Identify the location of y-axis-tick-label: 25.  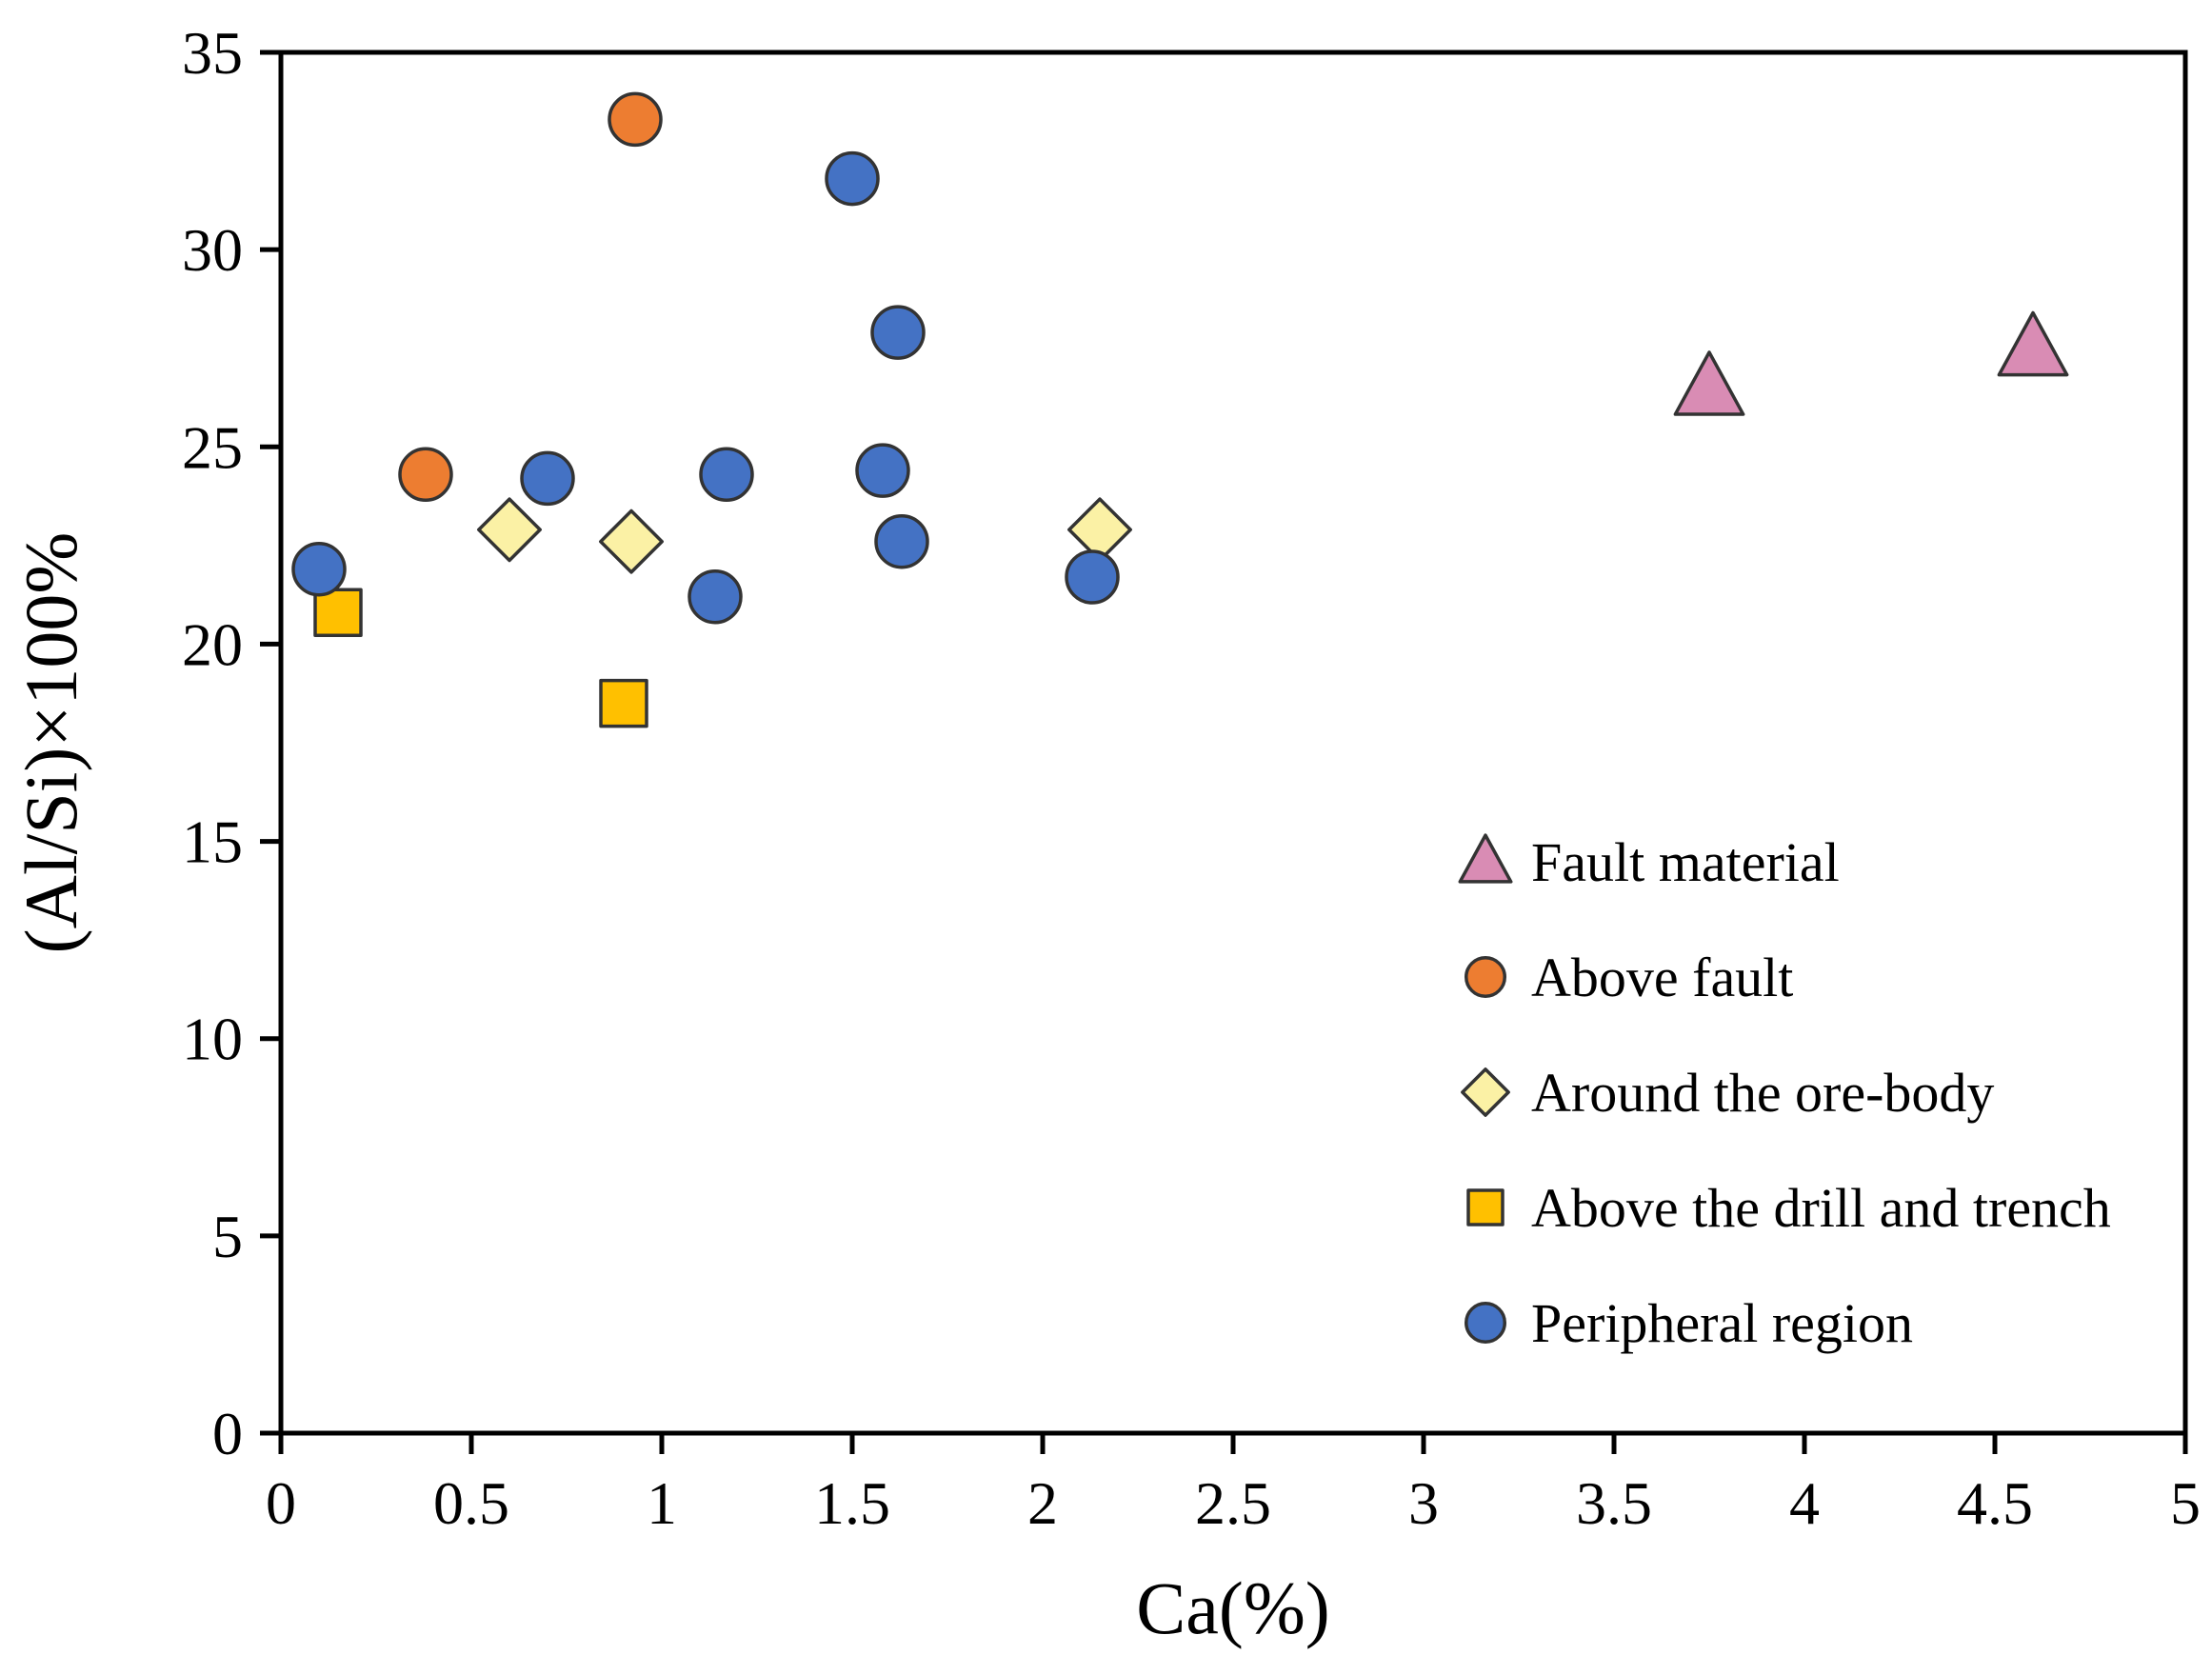
(212, 447).